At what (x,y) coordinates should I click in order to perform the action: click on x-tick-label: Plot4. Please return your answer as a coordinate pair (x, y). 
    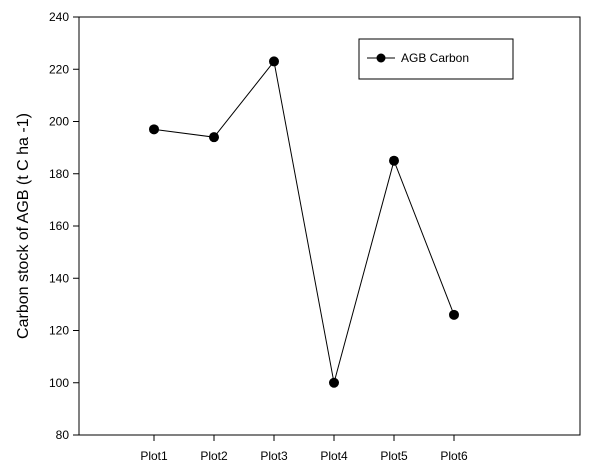
    Looking at the image, I should click on (334, 456).